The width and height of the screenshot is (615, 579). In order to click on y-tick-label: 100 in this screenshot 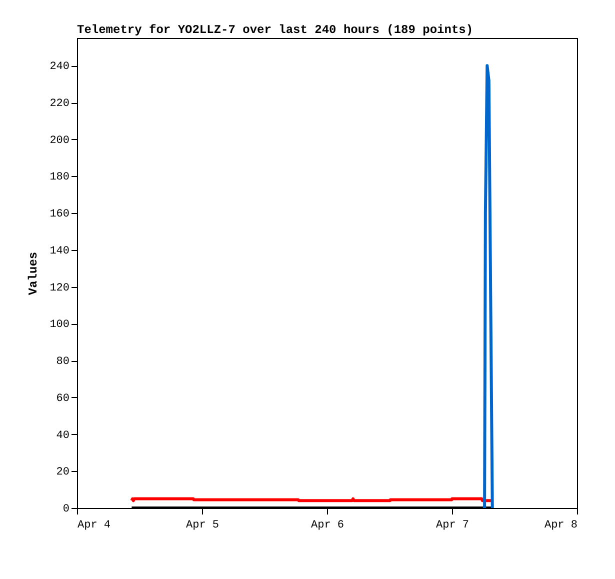, I will do `click(60, 325)`.